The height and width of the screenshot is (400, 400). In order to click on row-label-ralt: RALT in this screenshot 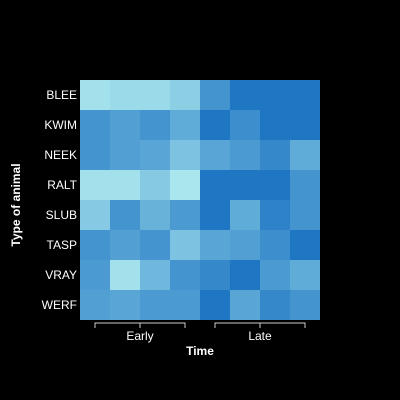, I will do `click(62, 185)`.